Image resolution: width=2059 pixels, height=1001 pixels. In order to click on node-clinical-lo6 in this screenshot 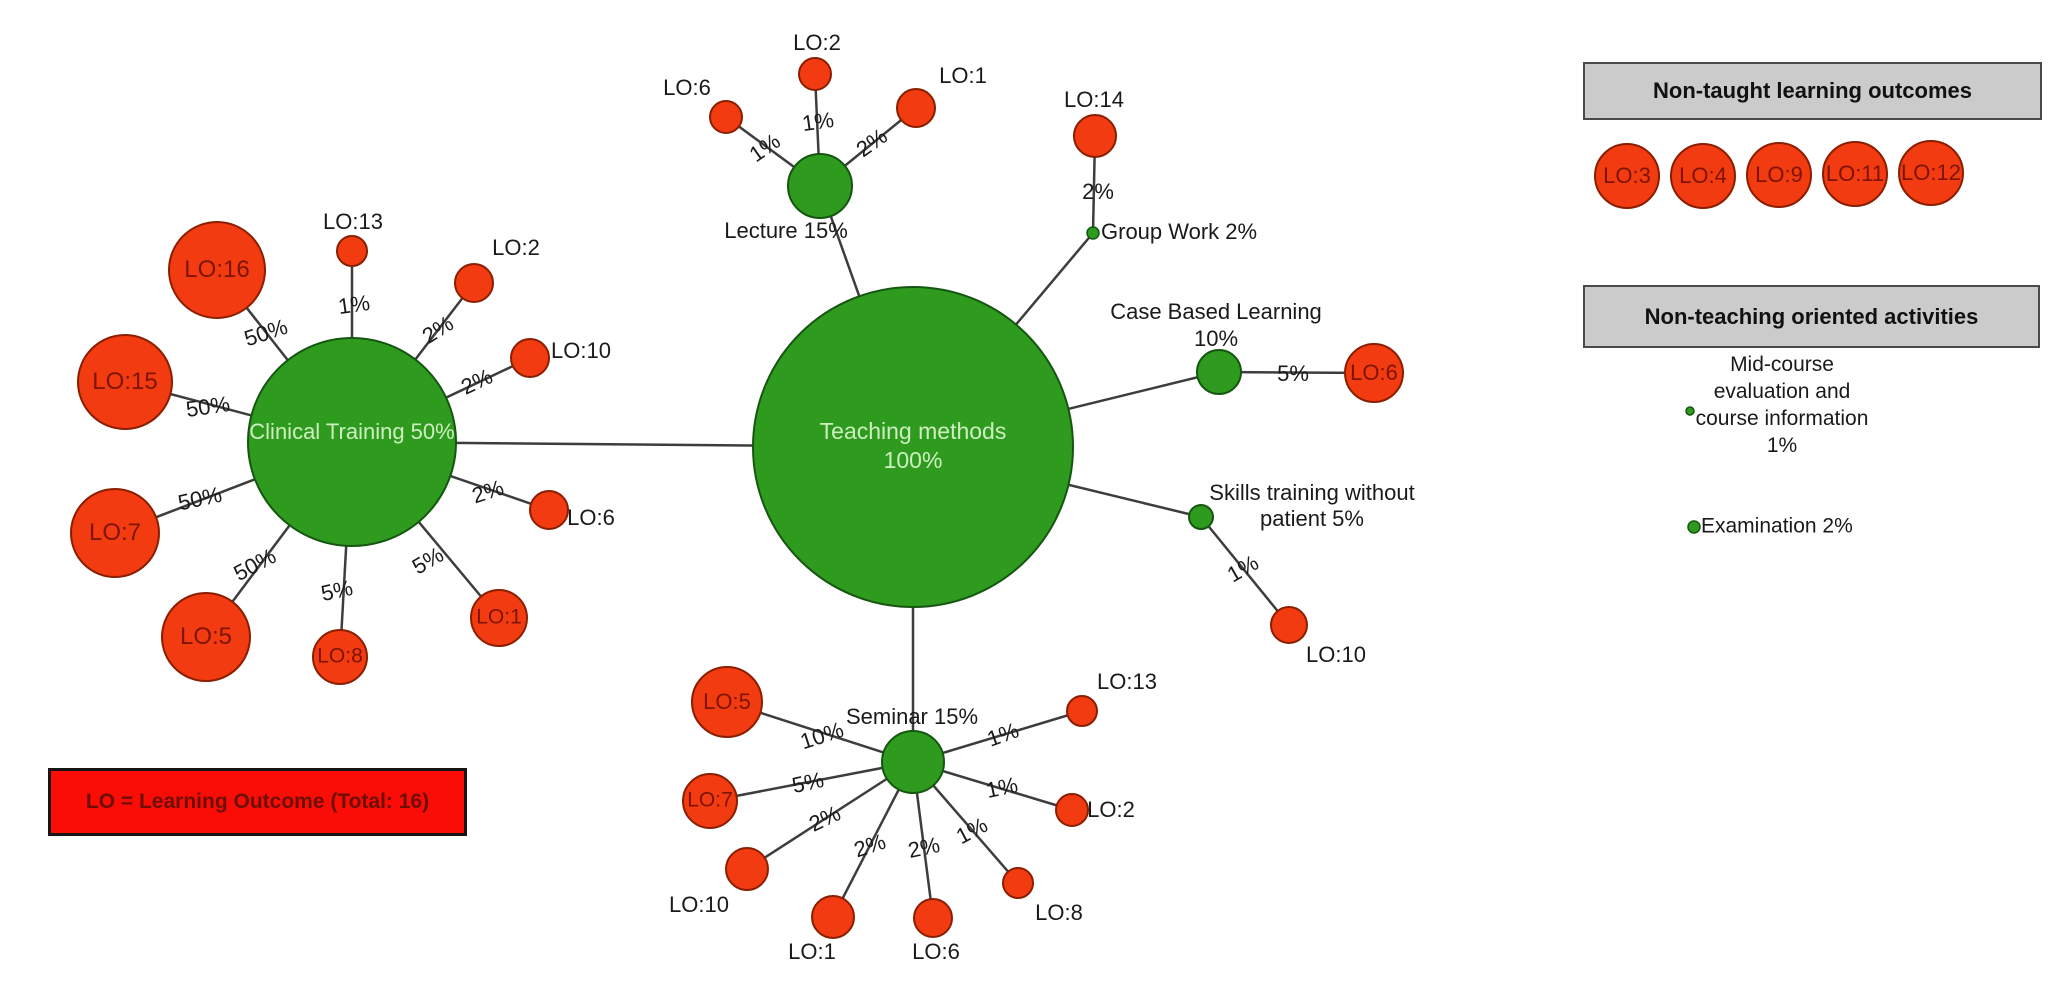, I will do `click(549, 510)`.